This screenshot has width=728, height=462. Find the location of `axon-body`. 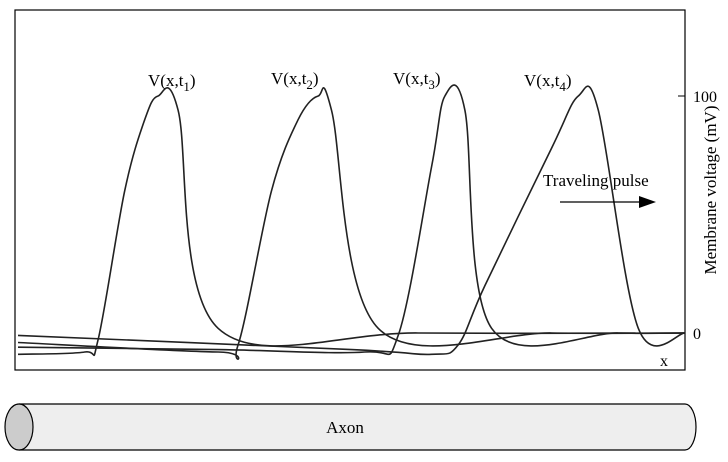

axon-body is located at coordinates (358, 427).